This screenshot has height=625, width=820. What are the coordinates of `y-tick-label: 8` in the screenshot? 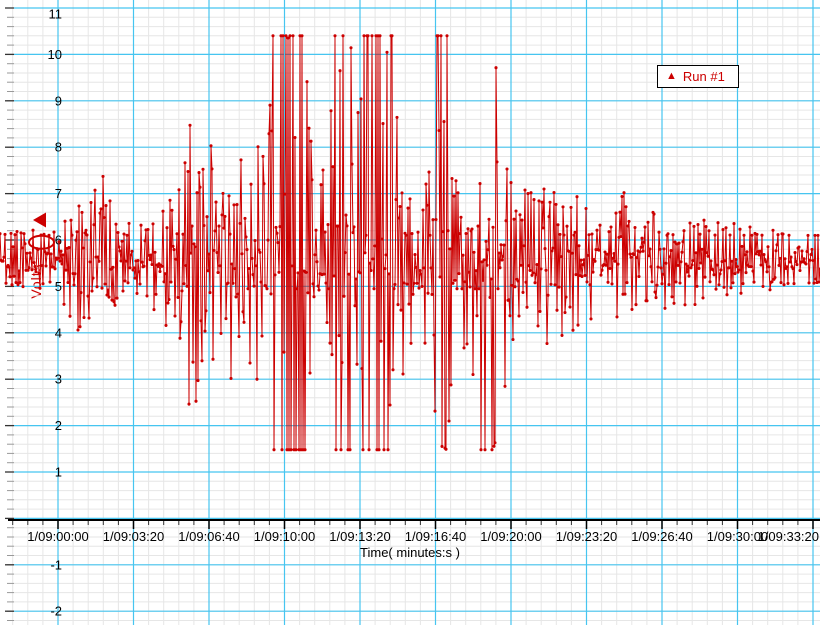 It's located at (58, 147).